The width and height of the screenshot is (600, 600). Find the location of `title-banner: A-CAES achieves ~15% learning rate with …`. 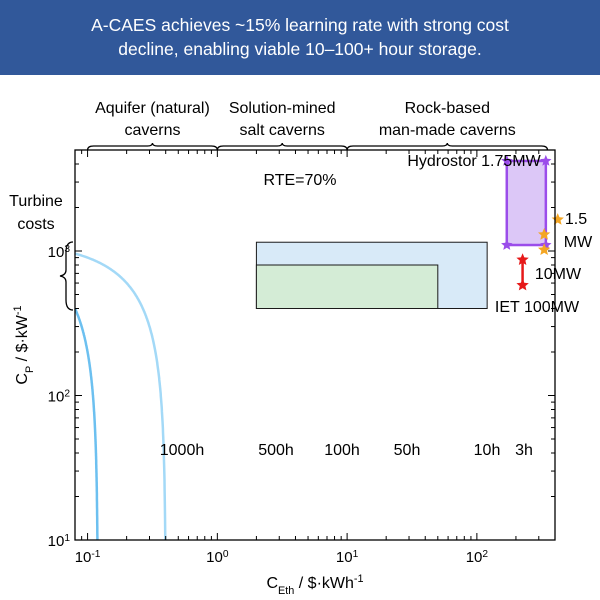

title-banner: A-CAES achieves ~15% learning rate with … is located at coordinates (300, 37).